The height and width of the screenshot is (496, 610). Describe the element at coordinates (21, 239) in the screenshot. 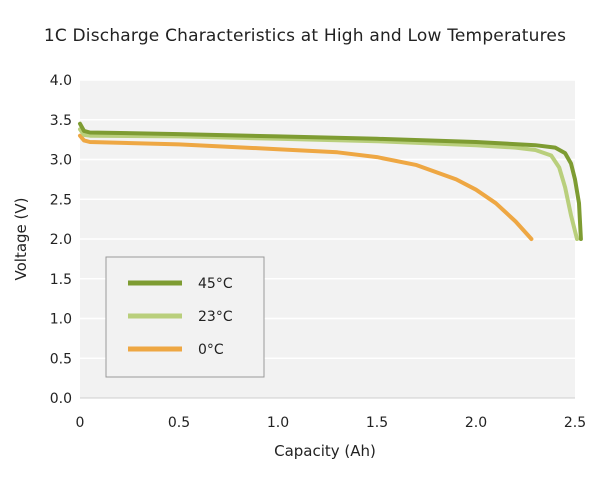

I see `y-axis-label: Voltage (V)` at that location.